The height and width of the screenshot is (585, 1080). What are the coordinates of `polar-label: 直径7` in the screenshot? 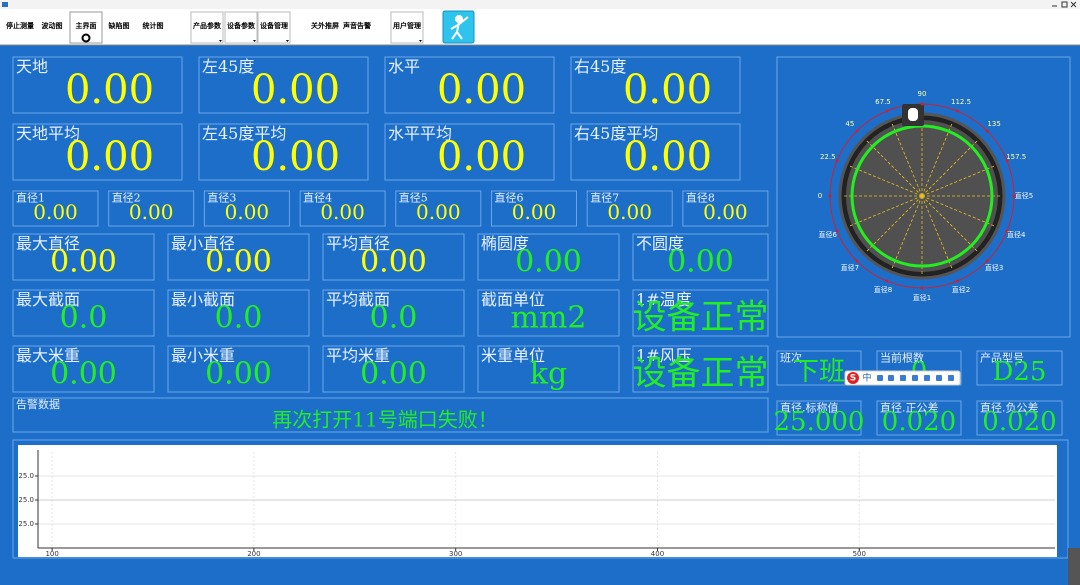 It's located at (850, 267).